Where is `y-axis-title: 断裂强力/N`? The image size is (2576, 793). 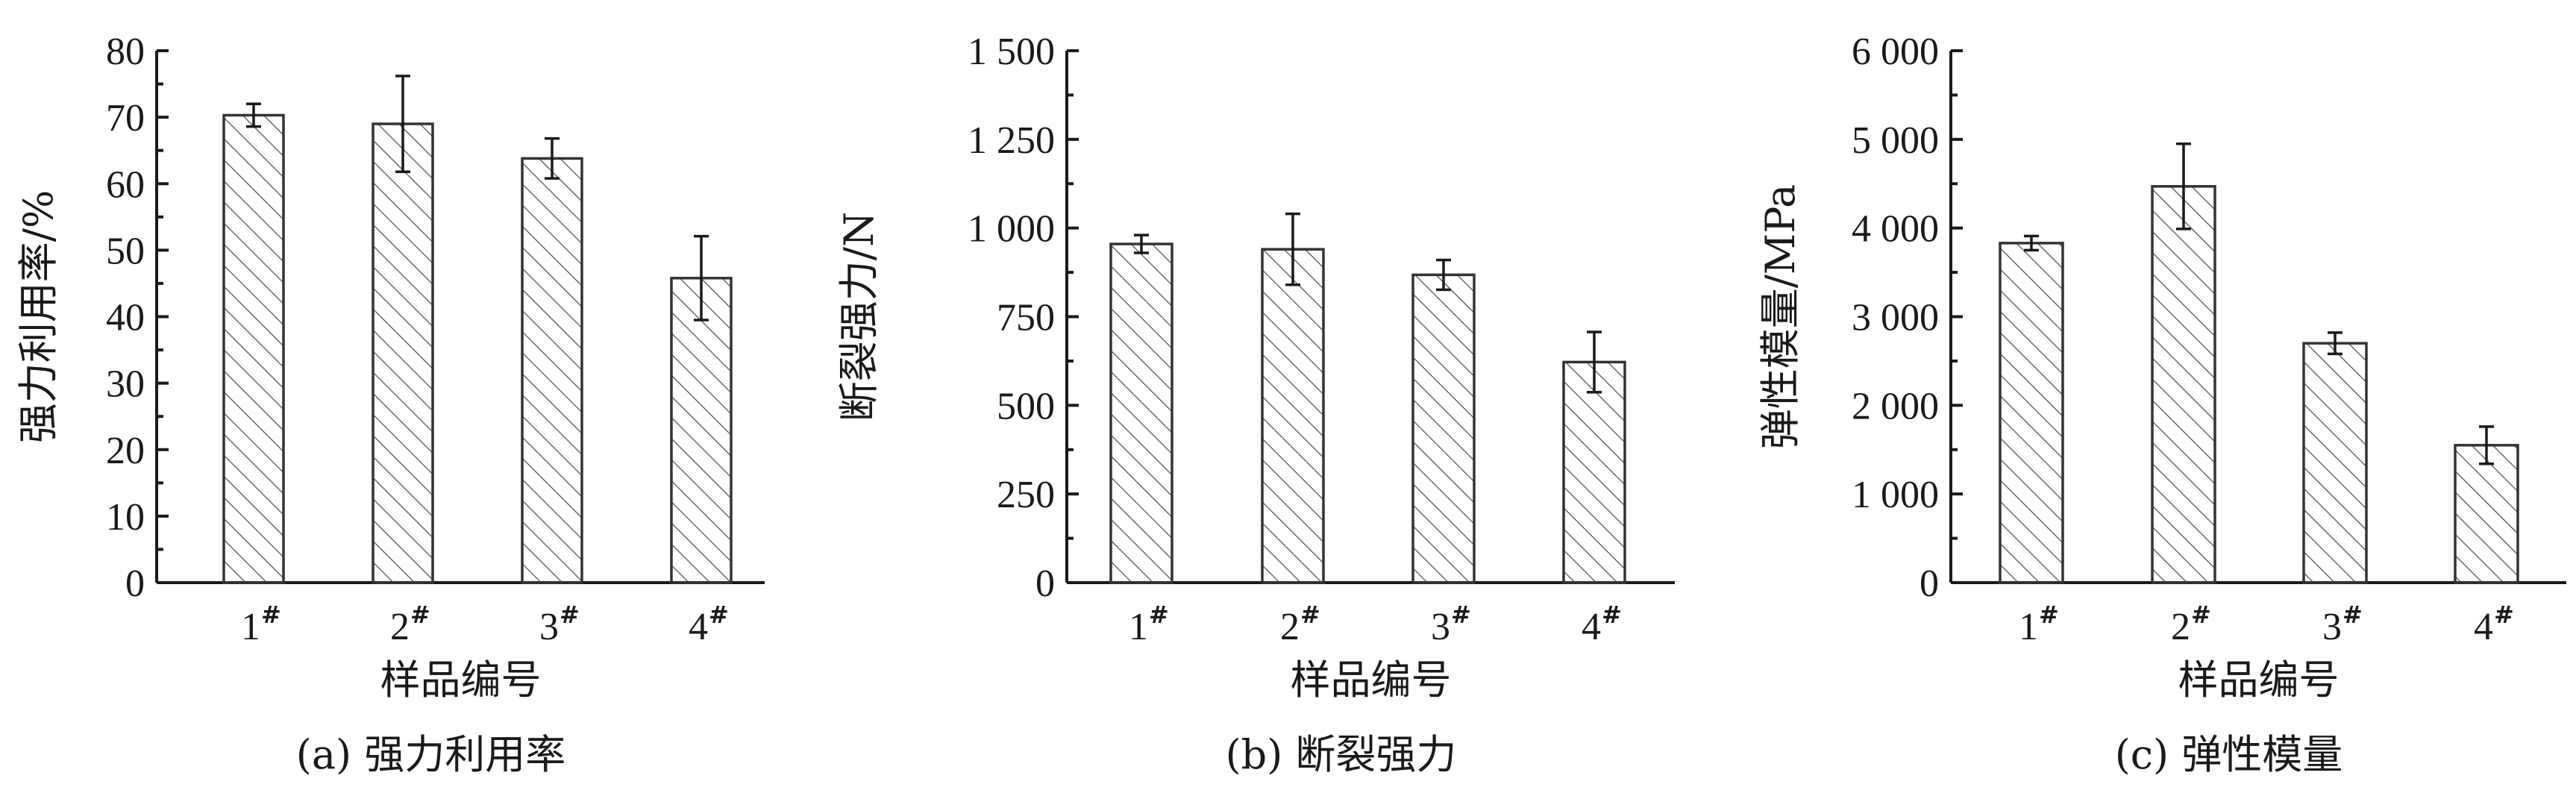
y-axis-title: 断裂强力/N is located at coordinates (859, 316).